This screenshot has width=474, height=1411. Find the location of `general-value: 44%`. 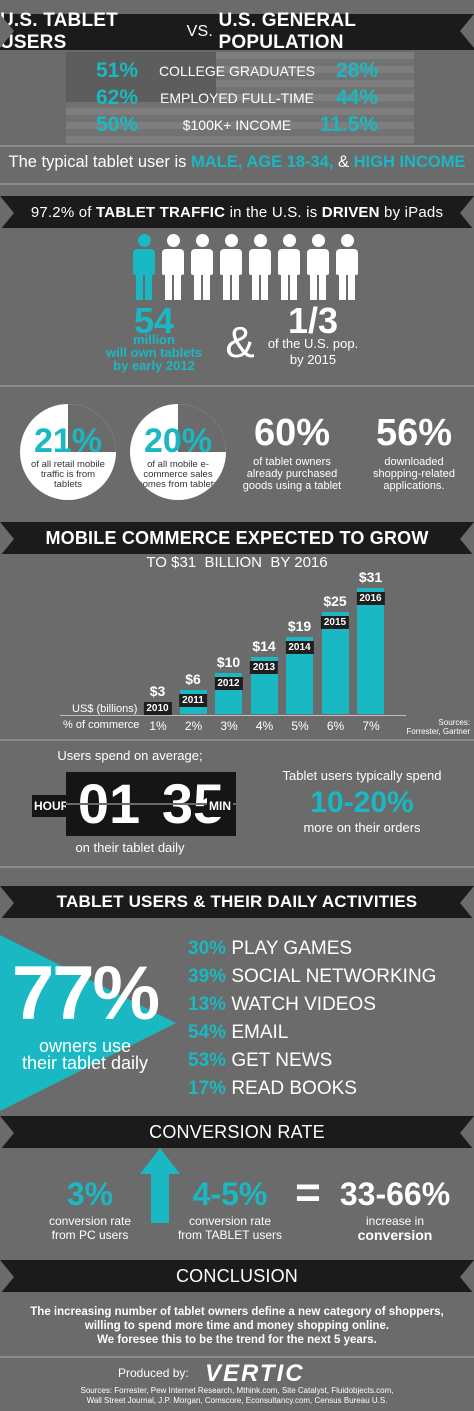

general-value: 44% is located at coordinates (356, 97).